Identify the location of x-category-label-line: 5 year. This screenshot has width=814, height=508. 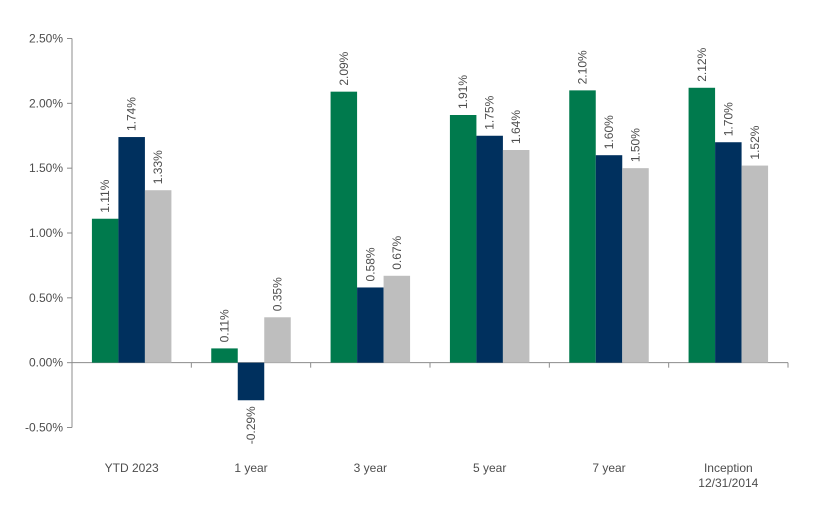
(489, 468).